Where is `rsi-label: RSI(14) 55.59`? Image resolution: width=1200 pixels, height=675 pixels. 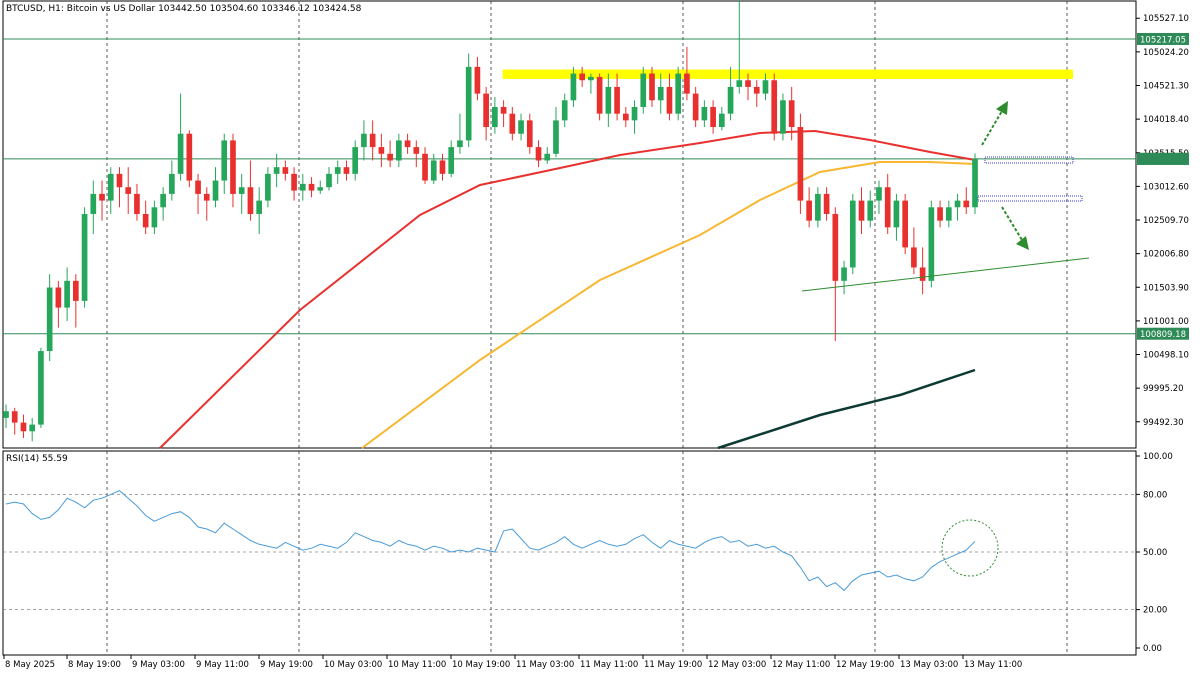
rsi-label: RSI(14) 55.59 is located at coordinates (37, 459).